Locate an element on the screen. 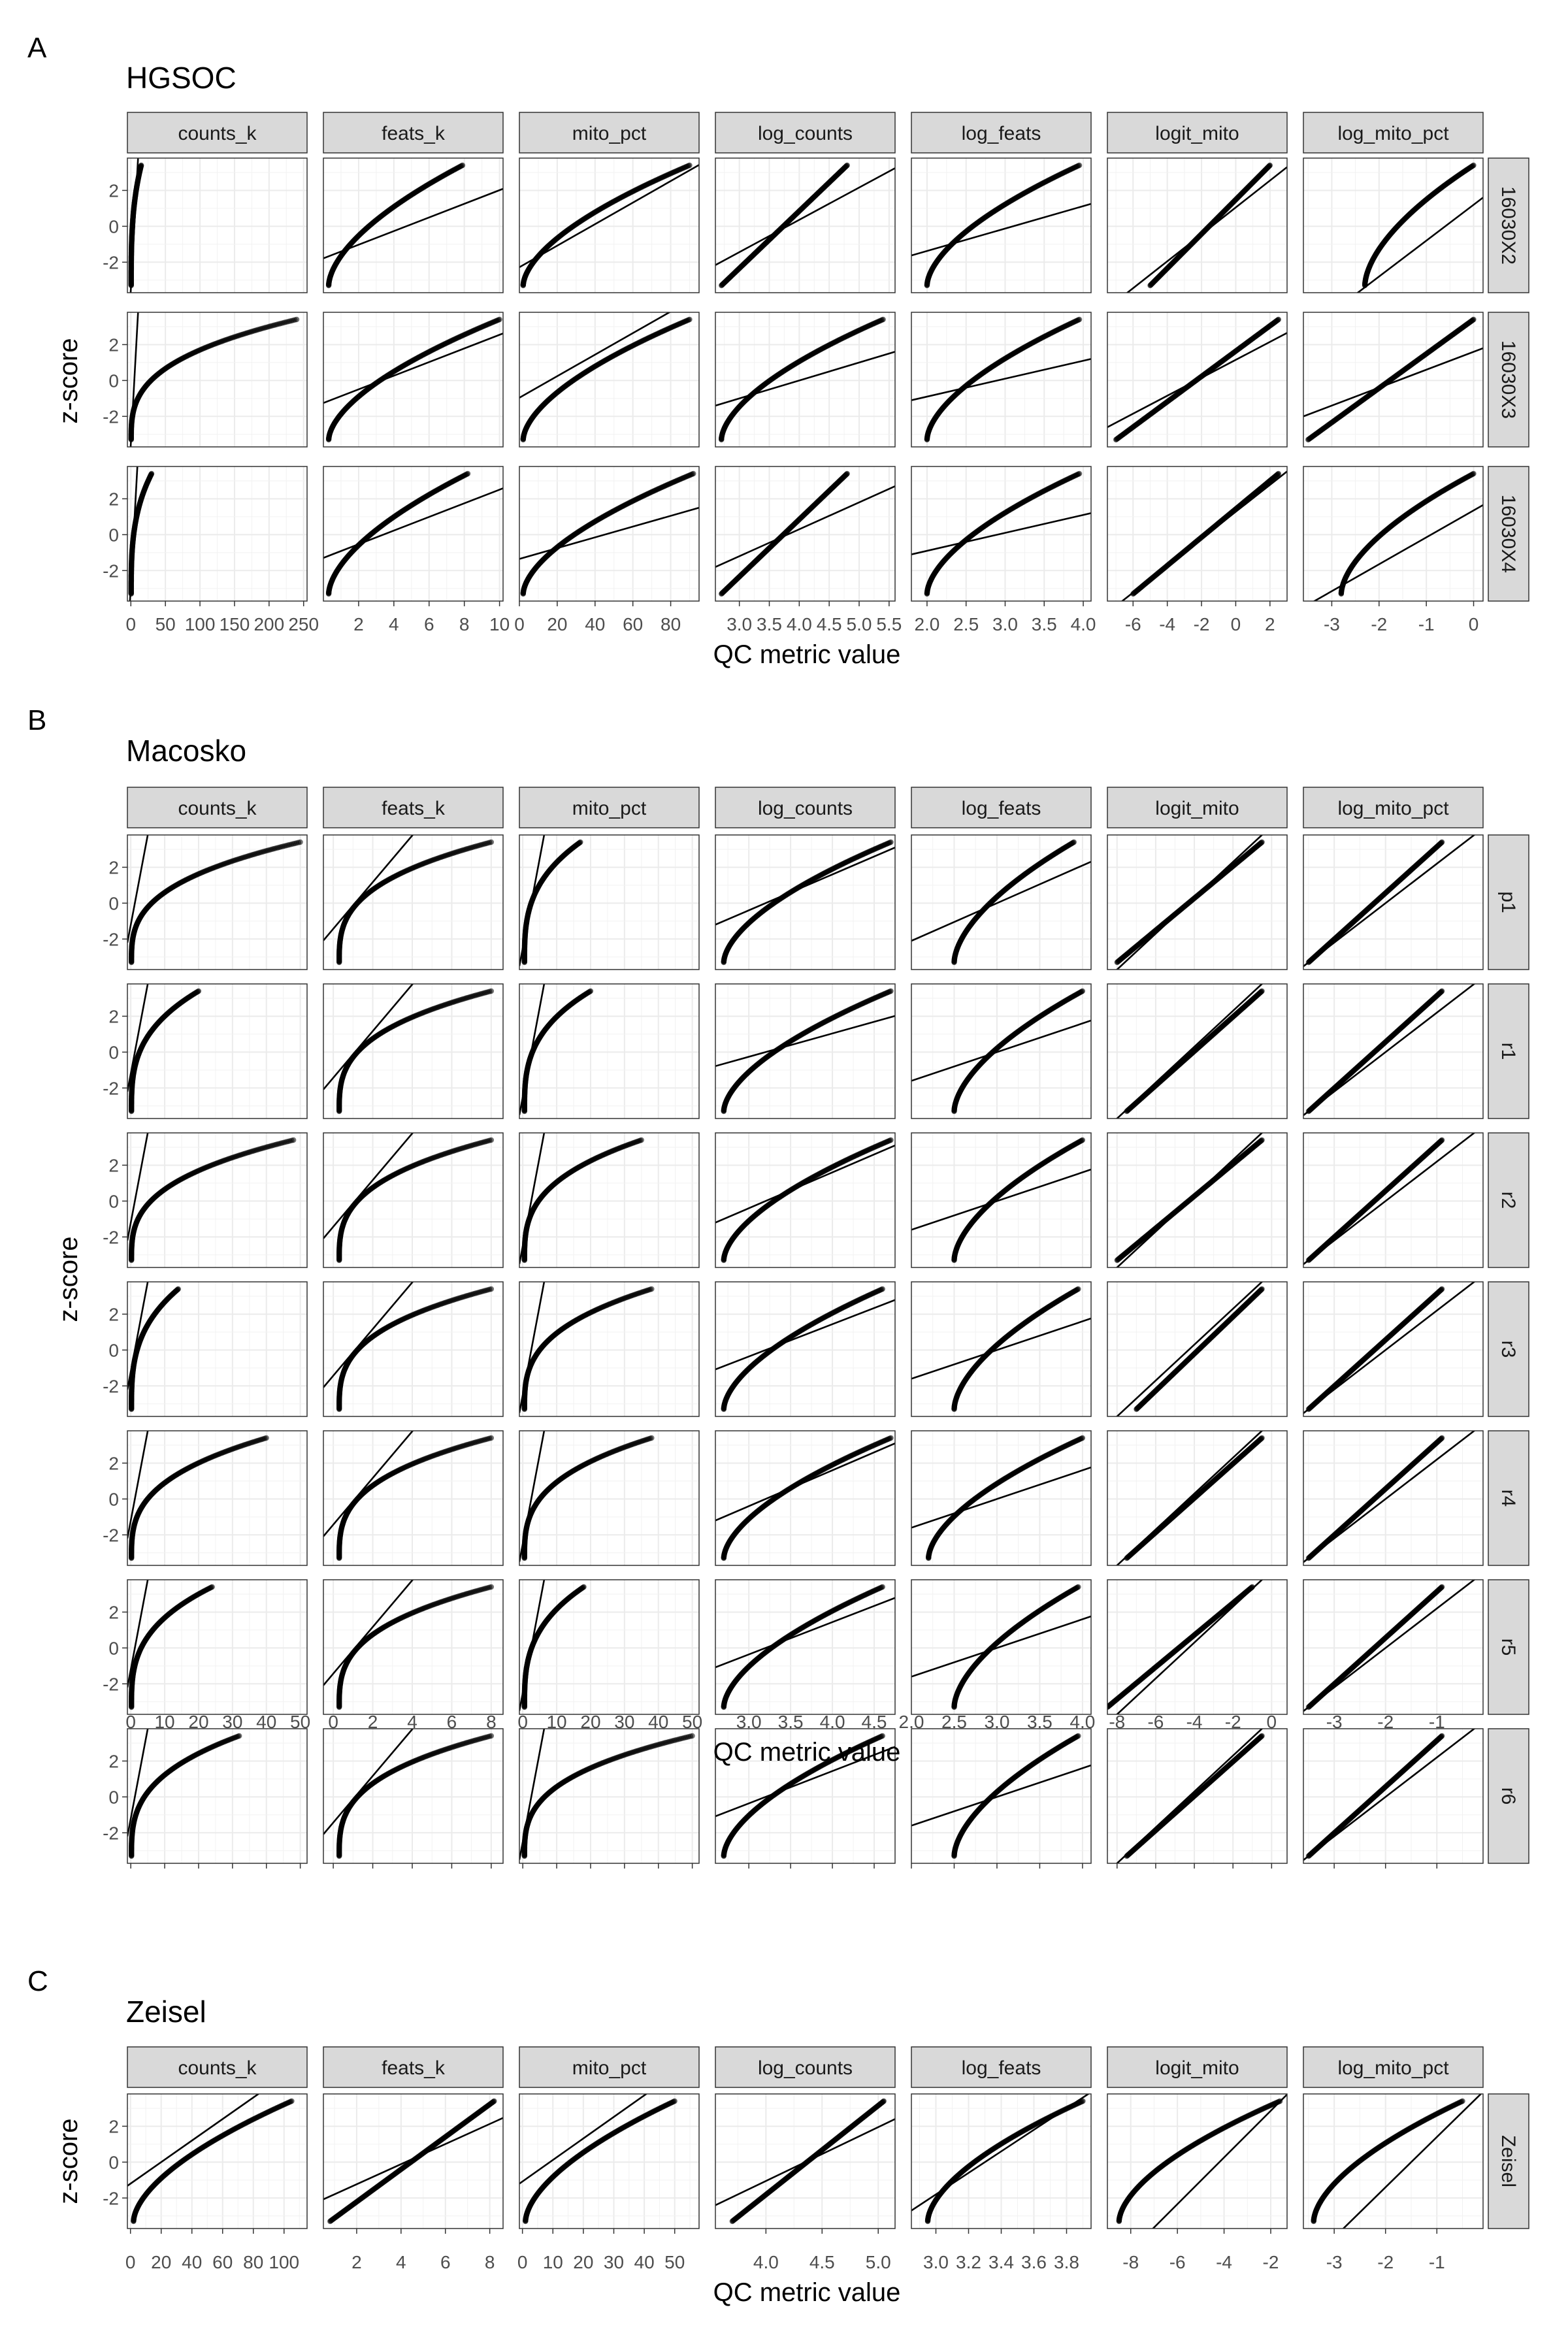 This screenshot has width=1568, height=2352. facet-label-log-mito-pct: log_mito_pct is located at coordinates (1393, 133).